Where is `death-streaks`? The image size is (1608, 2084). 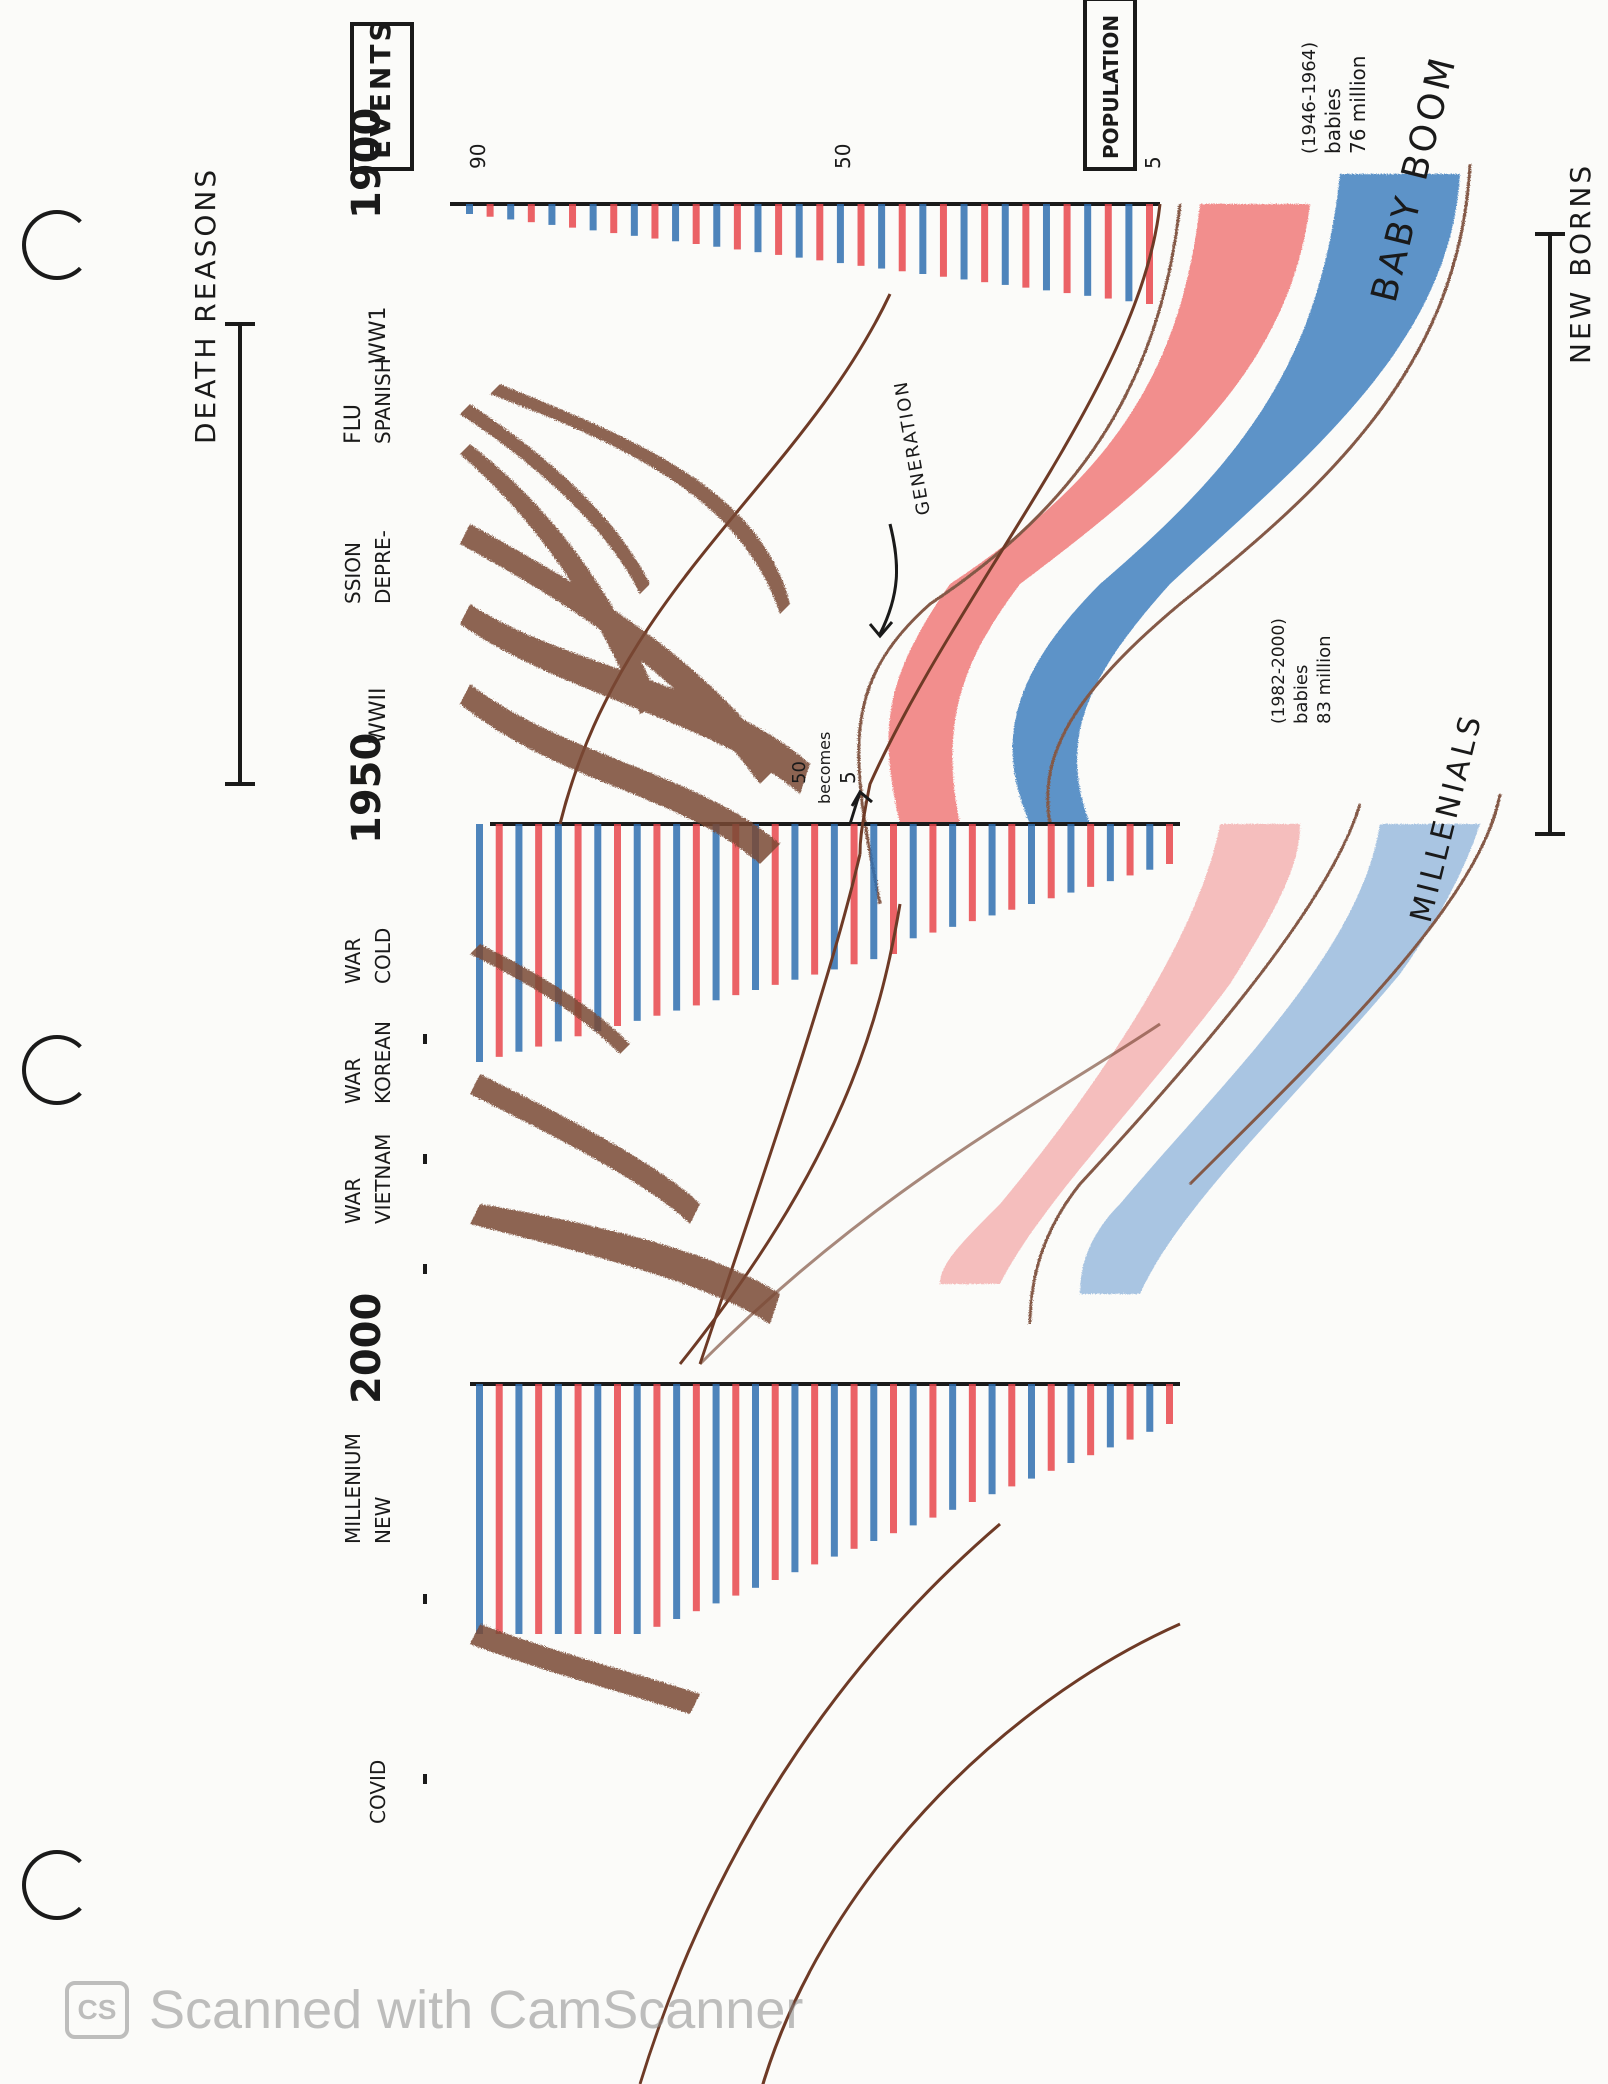 death-streaks is located at coordinates (635, 1049).